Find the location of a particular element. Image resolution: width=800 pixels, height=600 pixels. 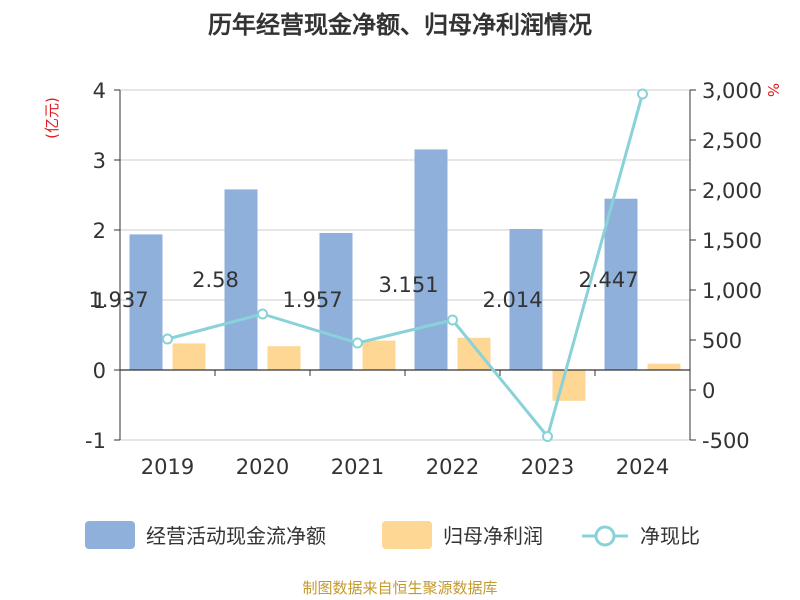

y-left-unit-label: (亿元) is located at coordinates (52, 118).